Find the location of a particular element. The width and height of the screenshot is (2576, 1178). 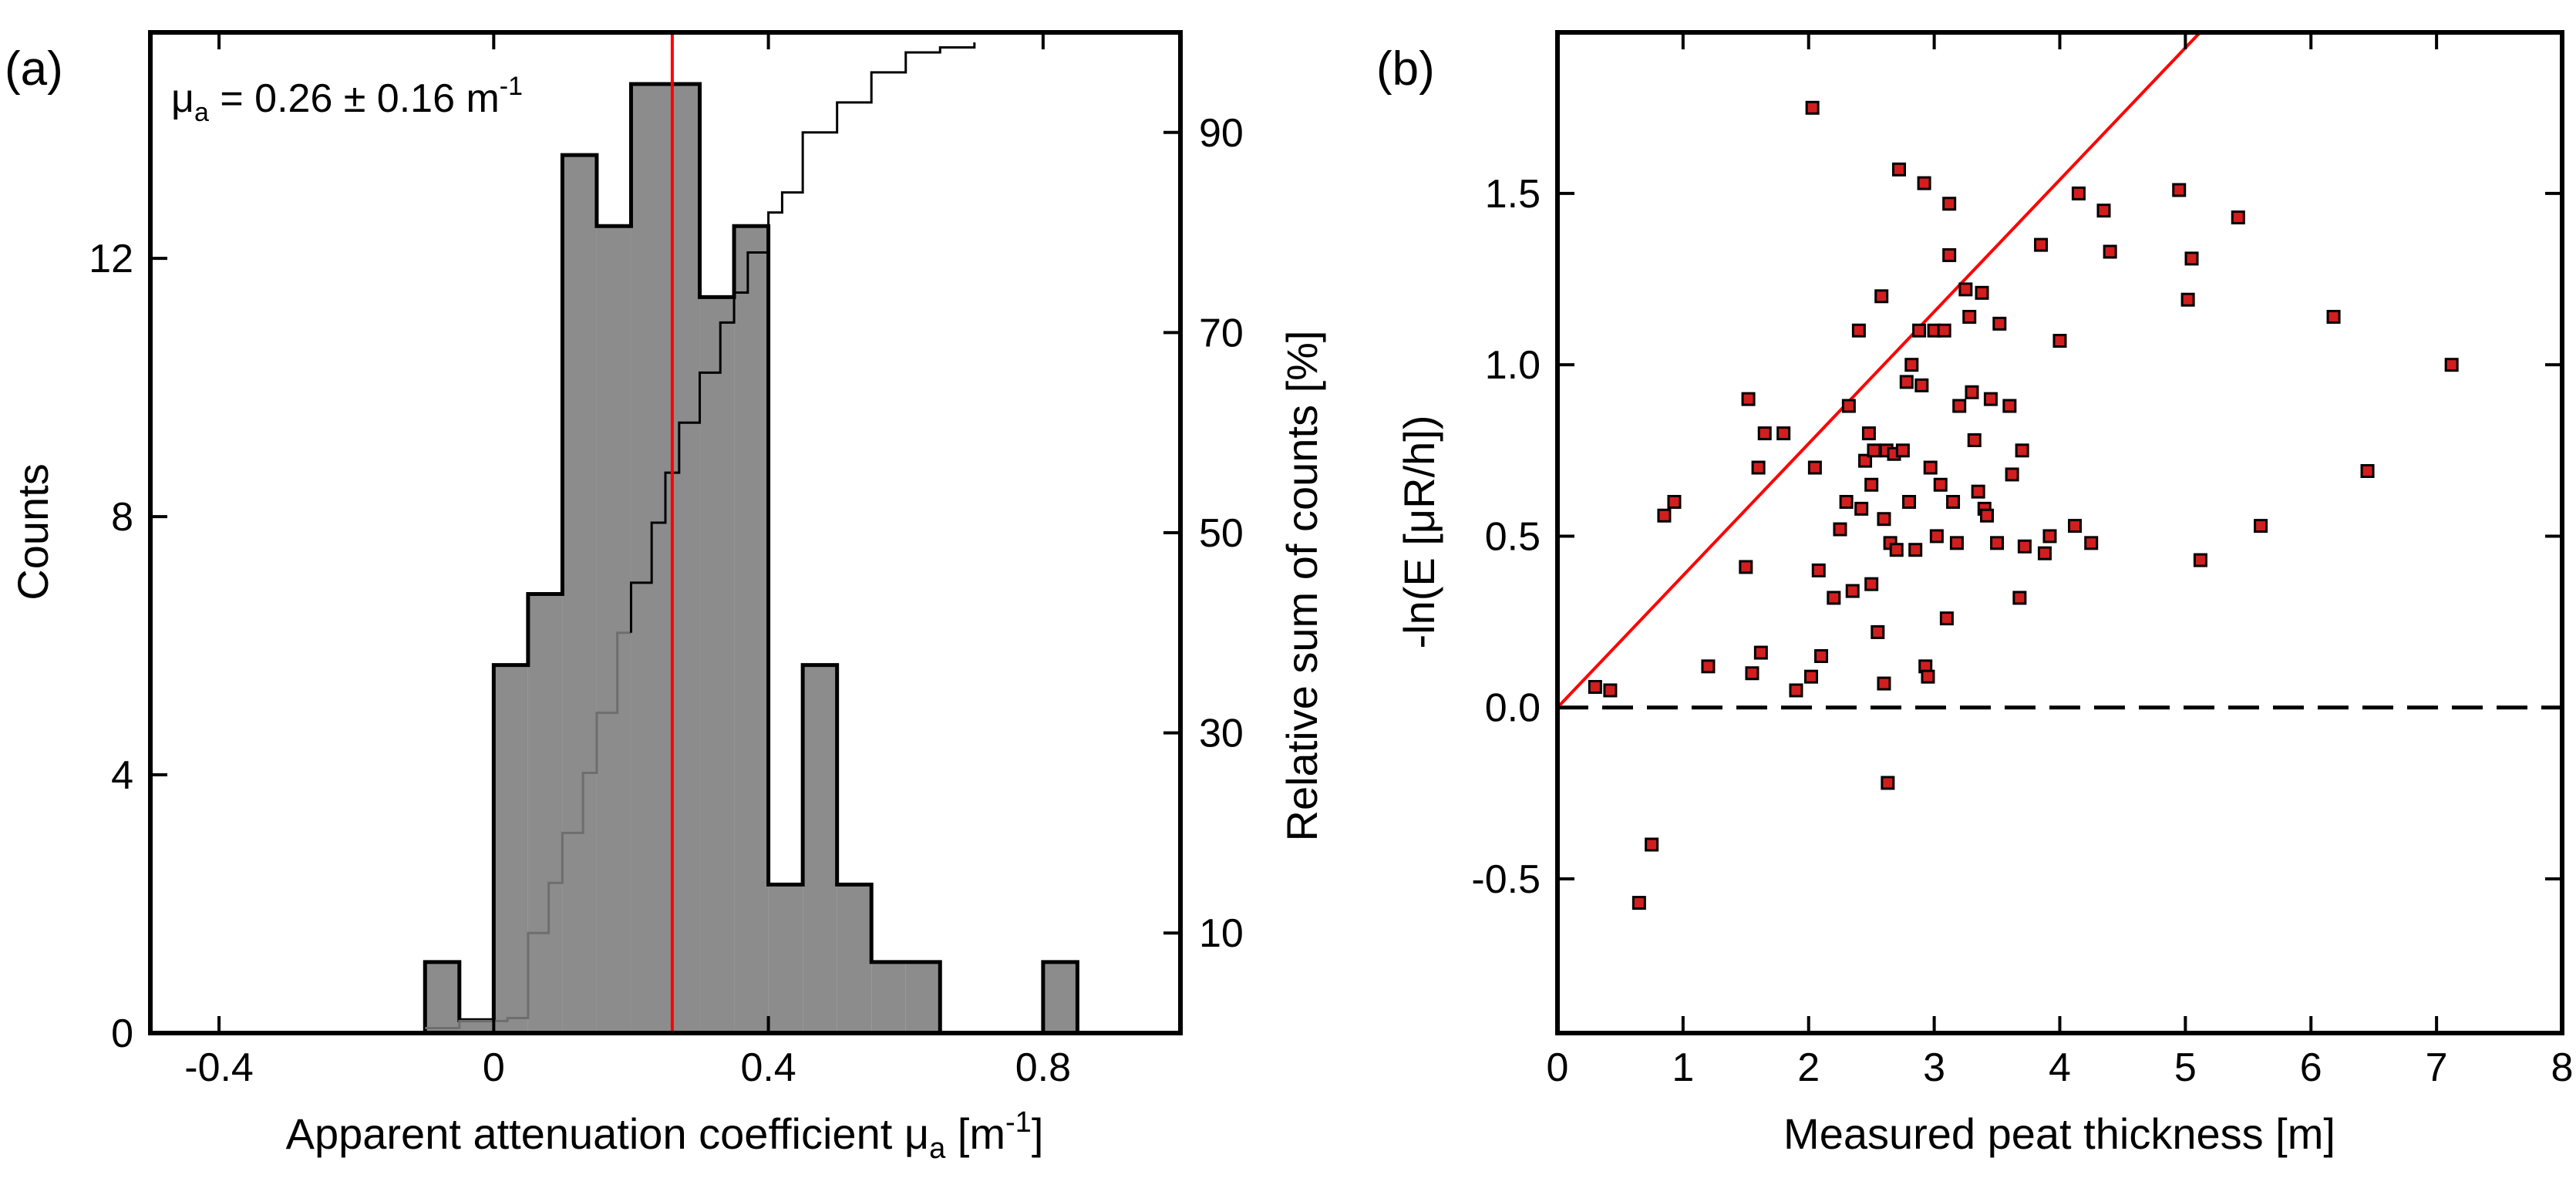

x-tick-label-b: 3 is located at coordinates (1934, 1067).